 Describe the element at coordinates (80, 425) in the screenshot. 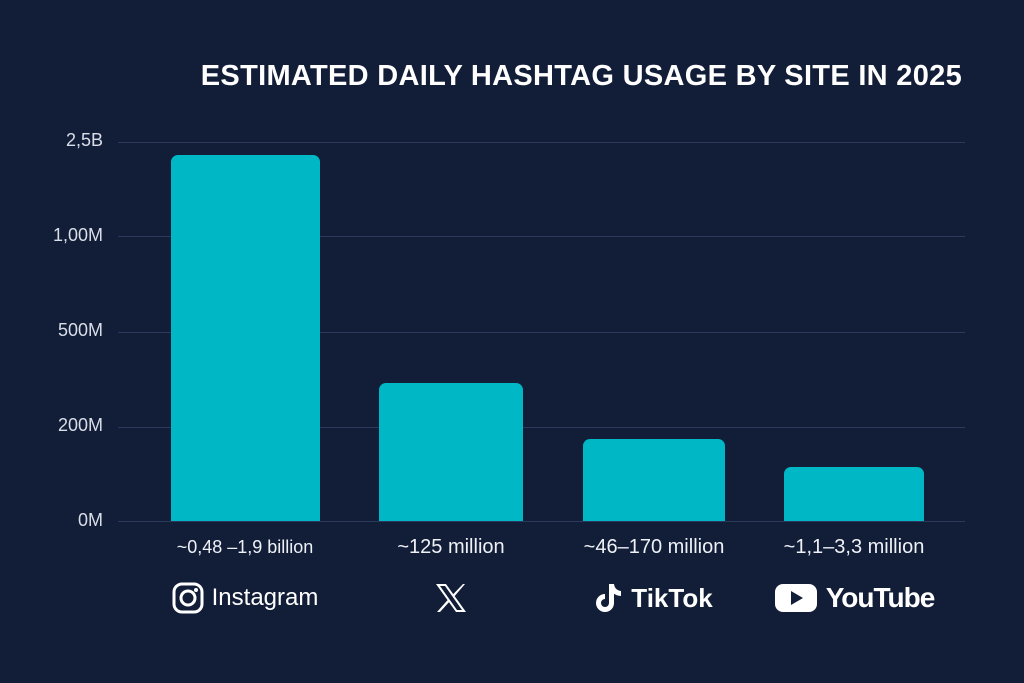

I see `y-tick-label: 200M` at that location.